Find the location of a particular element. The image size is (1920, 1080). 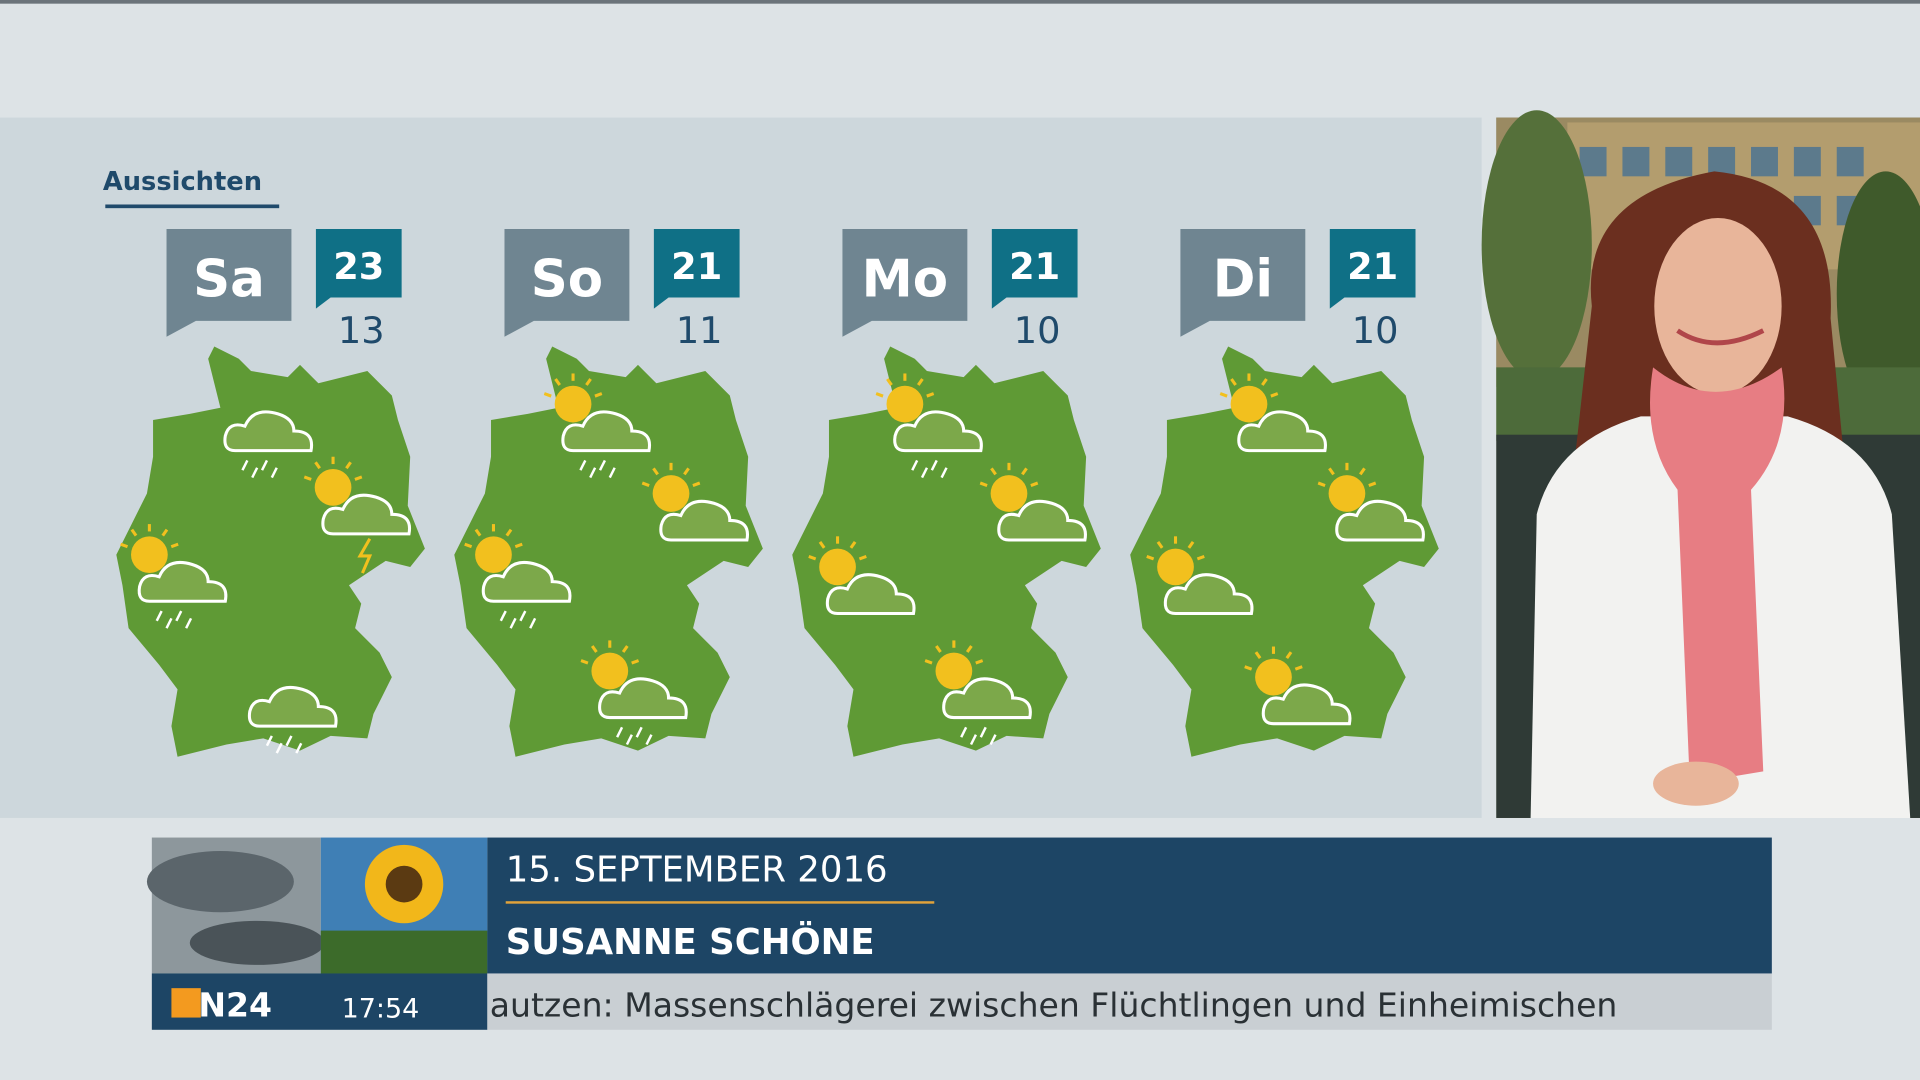

max-temp: 21 is located at coordinates (1372, 266).